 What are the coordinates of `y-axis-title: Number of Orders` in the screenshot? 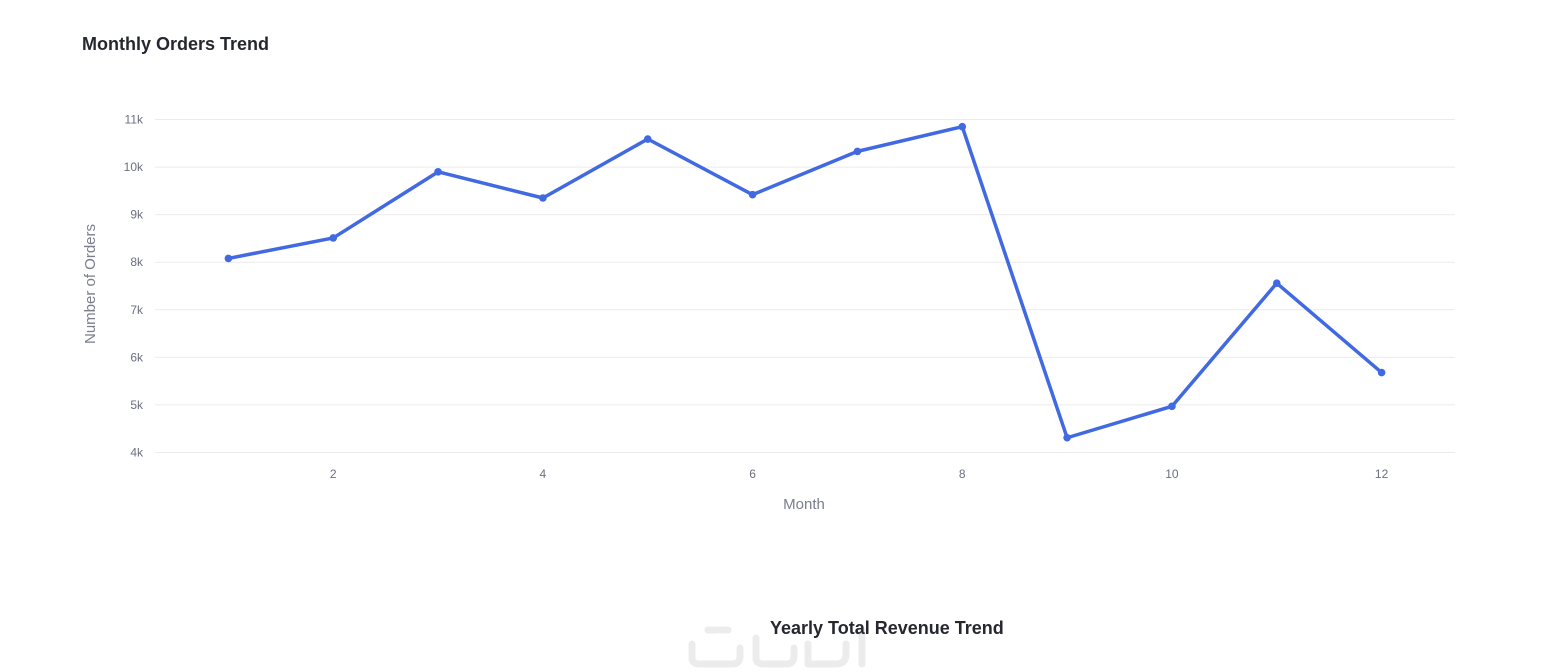 It's located at (90, 284).